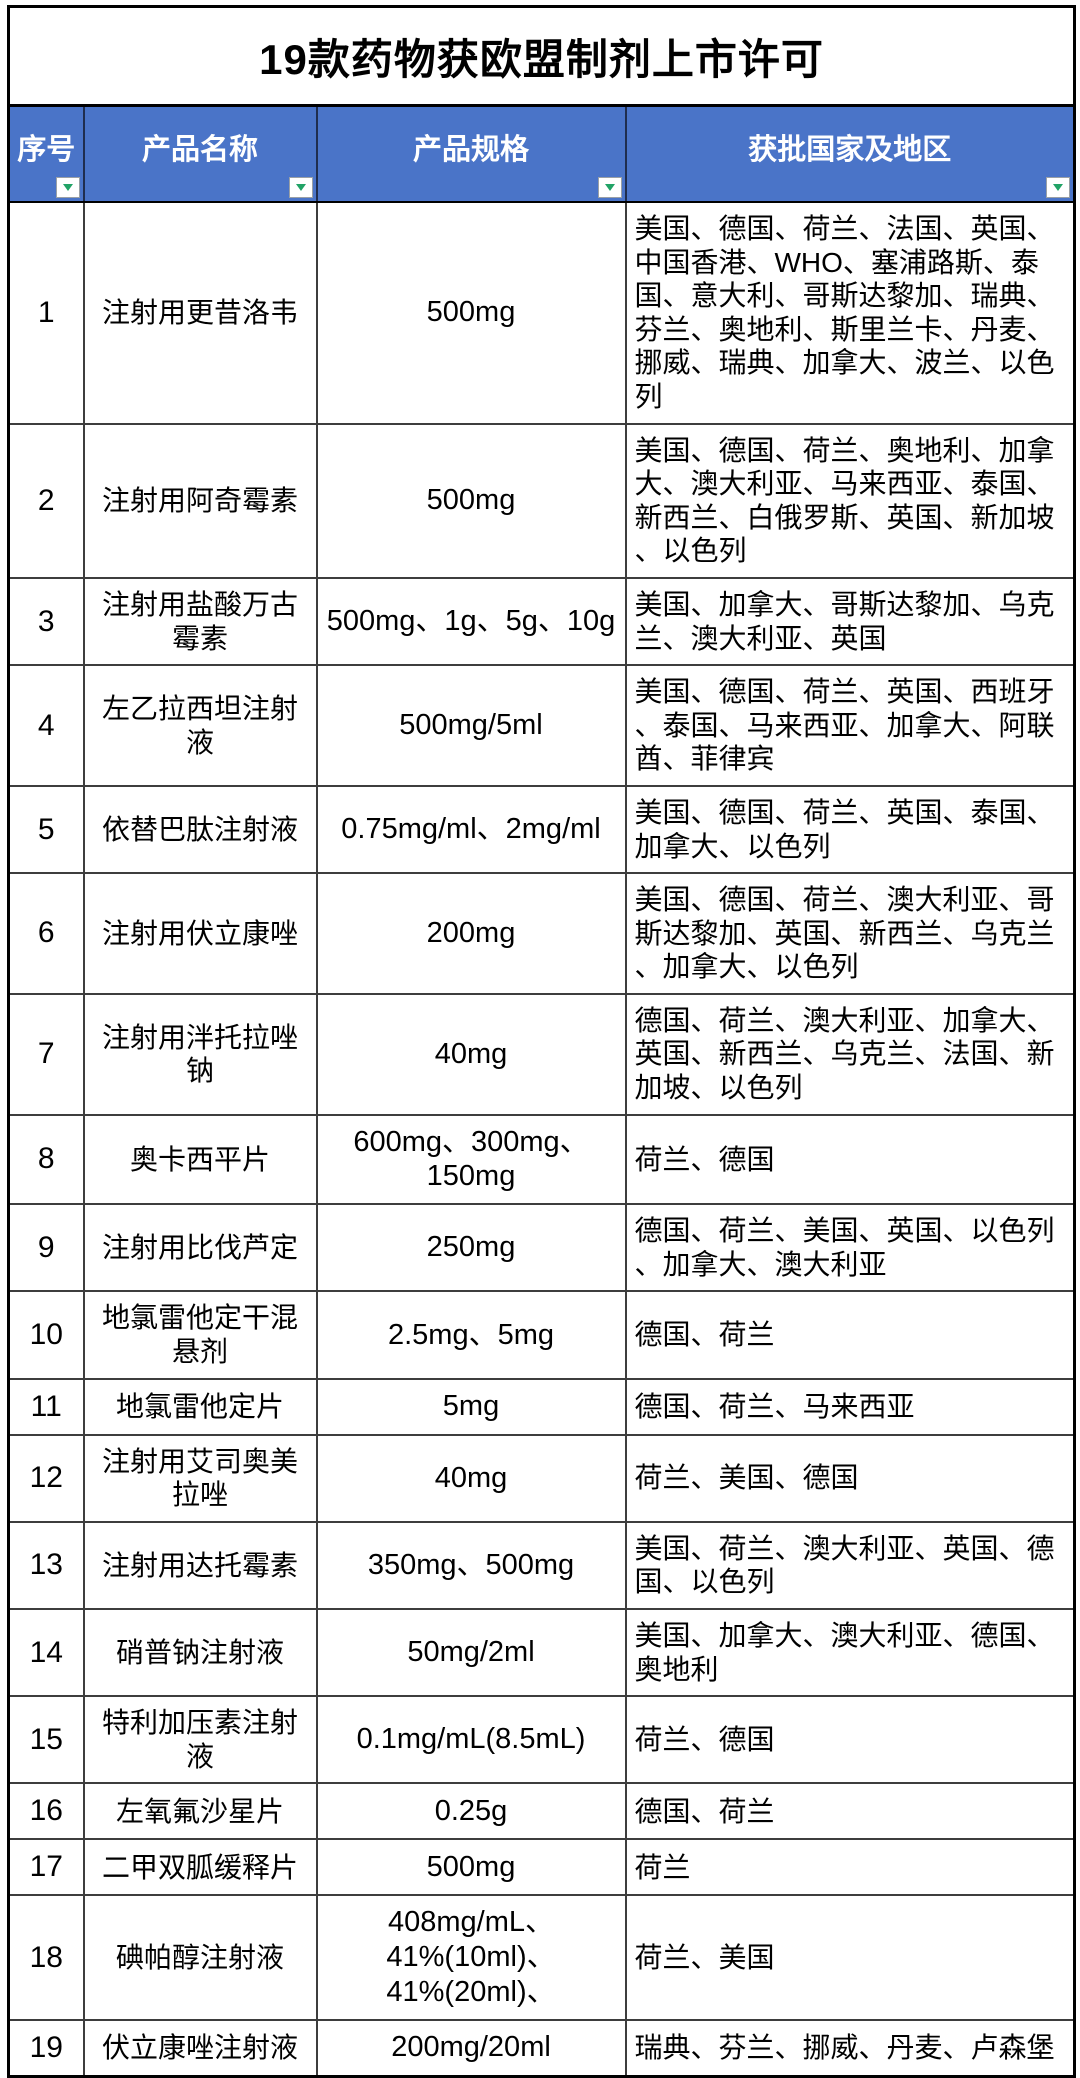 The image size is (1080, 2078). I want to click on table-row: 9 注射用比伐芦定 250mg 德国、荷兰、美国、英国、以色列、加拿大、澳大利亚, so click(541, 1248).